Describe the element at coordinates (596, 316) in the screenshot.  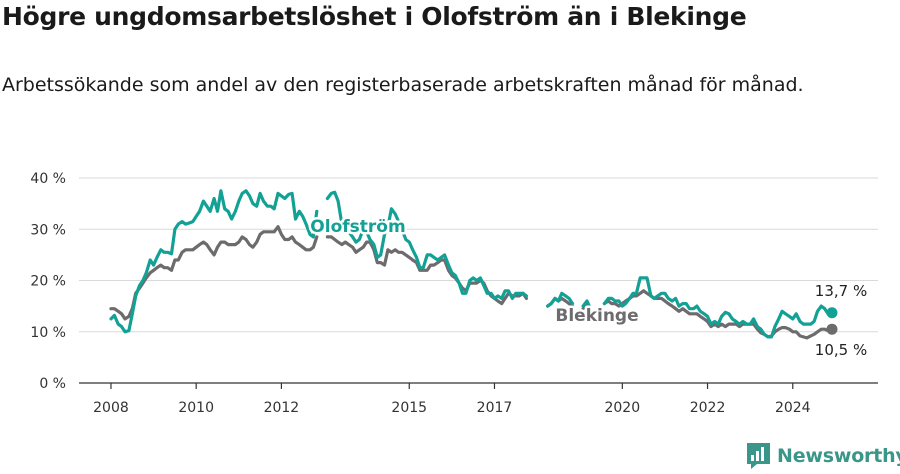
I see `series-name-label: Blekinge` at that location.